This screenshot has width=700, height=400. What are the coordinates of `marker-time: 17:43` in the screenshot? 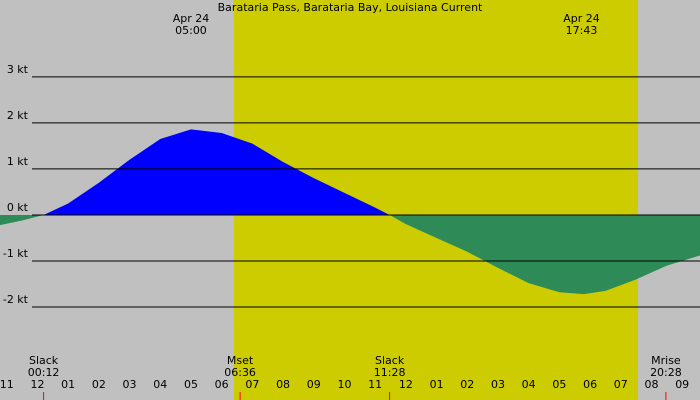 It's located at (582, 30).